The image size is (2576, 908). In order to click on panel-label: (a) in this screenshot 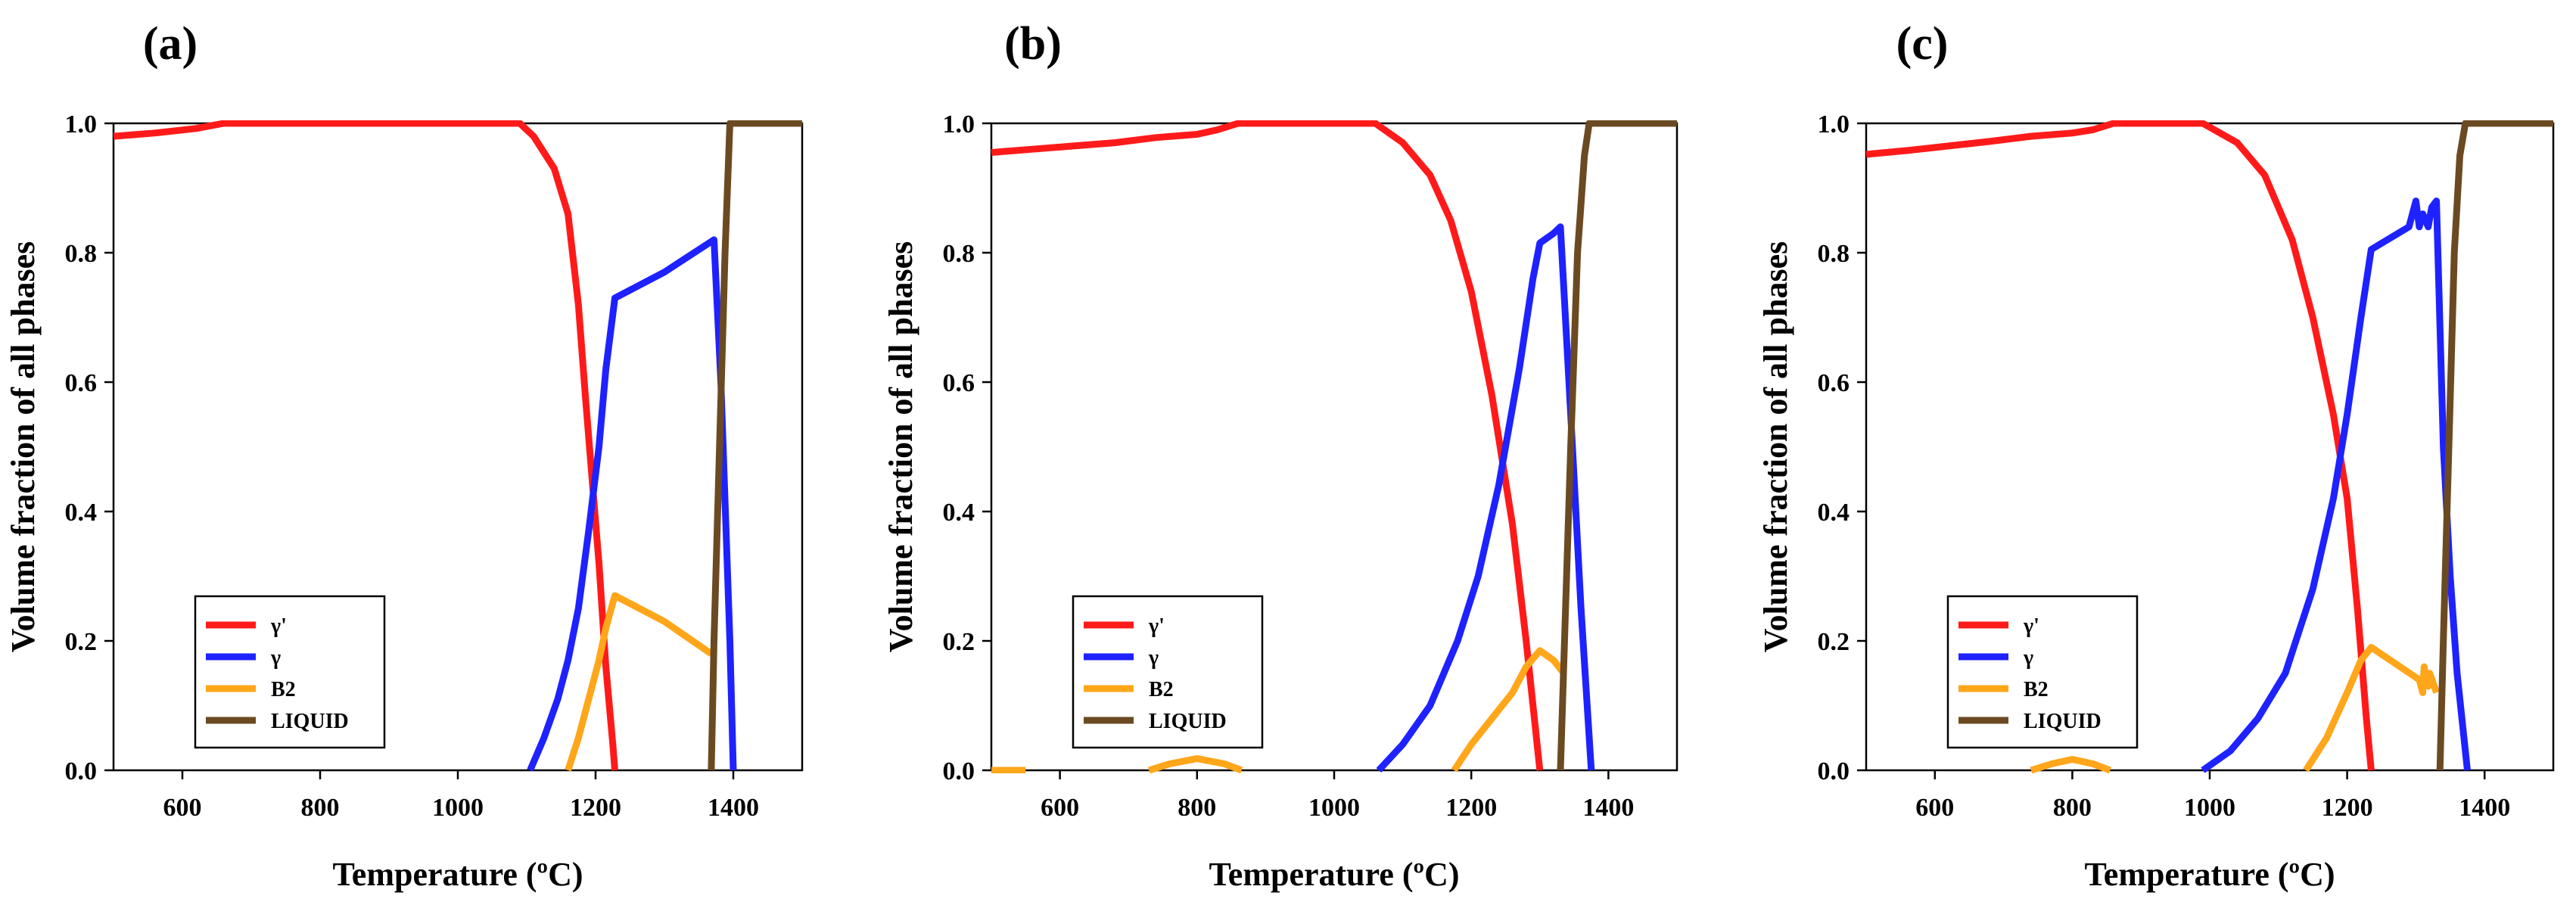, I will do `click(170, 44)`.